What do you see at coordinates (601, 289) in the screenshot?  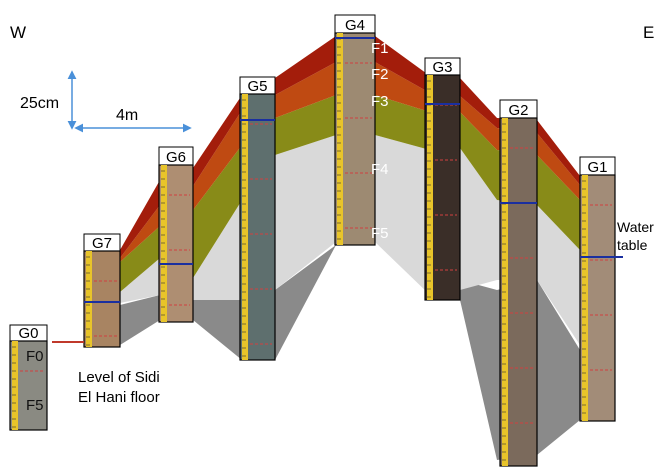 I see `core-g1: G1` at bounding box center [601, 289].